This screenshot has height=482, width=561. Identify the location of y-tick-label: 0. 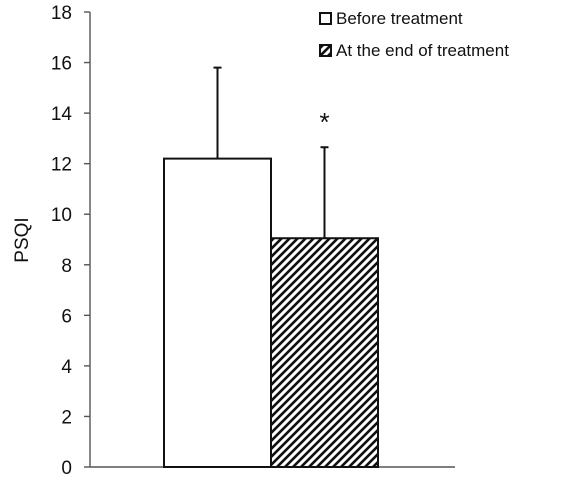
(66, 468).